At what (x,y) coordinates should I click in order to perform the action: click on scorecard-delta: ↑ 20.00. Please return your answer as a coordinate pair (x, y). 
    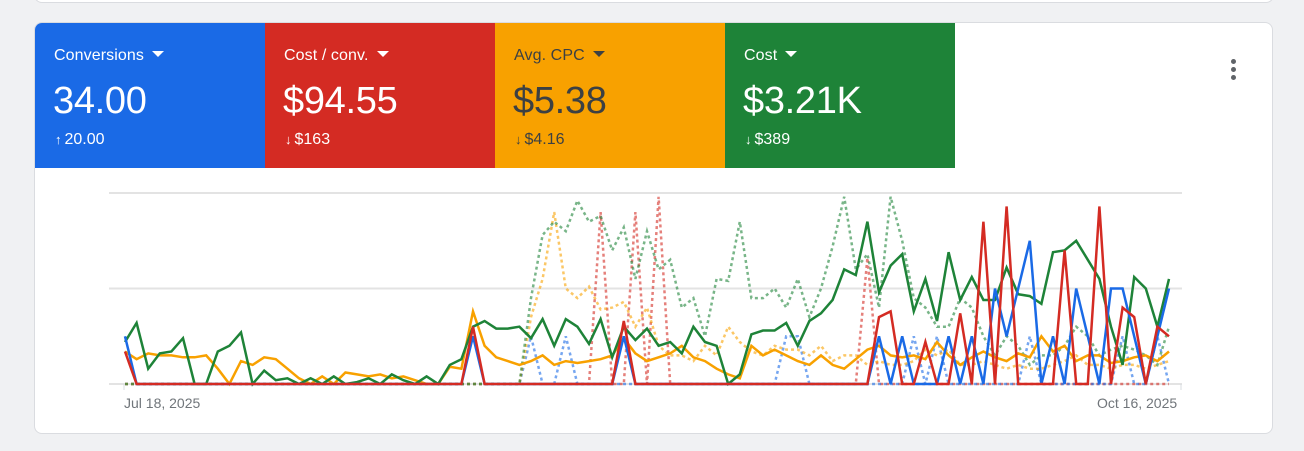
    Looking at the image, I should click on (80, 140).